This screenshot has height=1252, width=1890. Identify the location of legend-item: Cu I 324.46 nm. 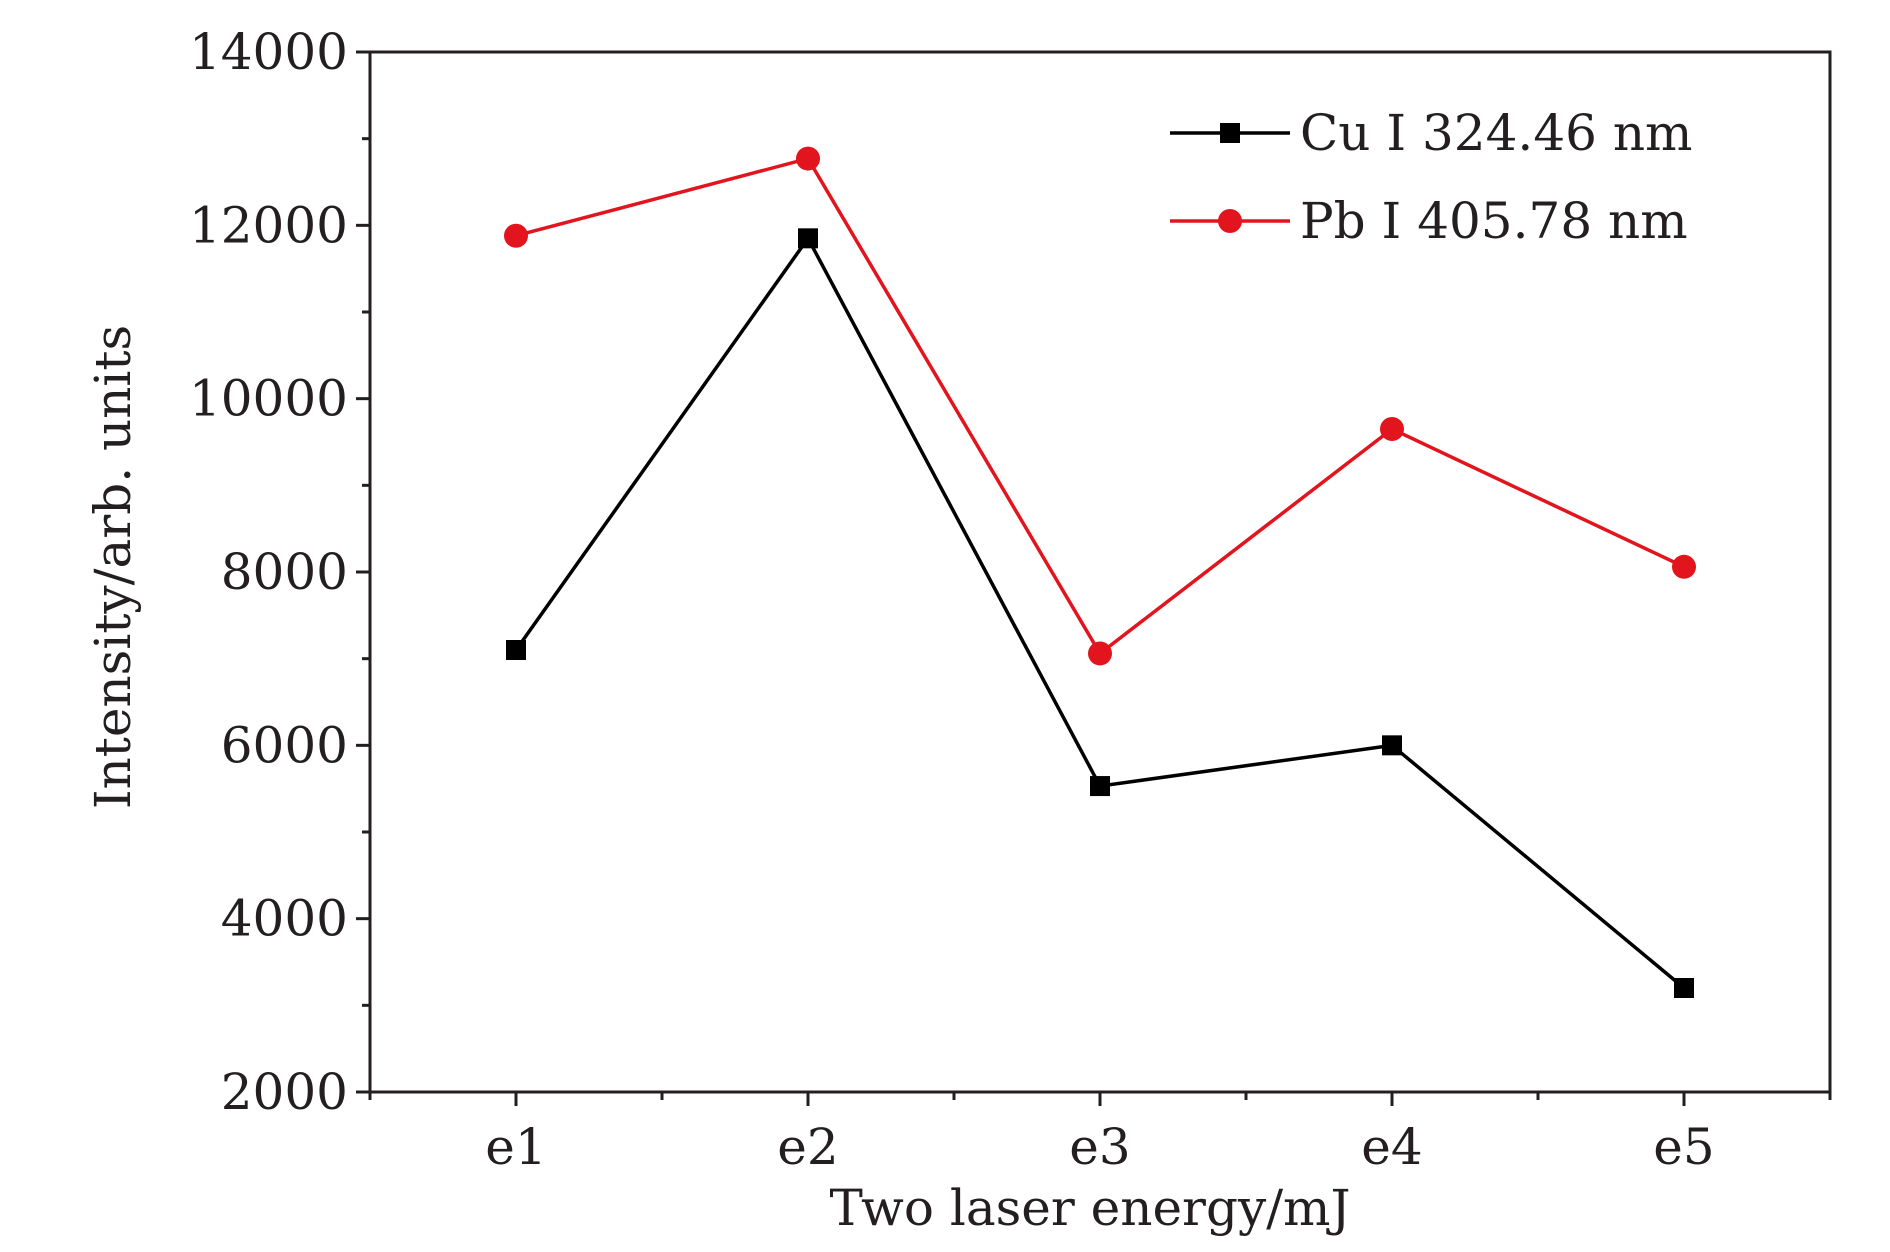
(1431, 133).